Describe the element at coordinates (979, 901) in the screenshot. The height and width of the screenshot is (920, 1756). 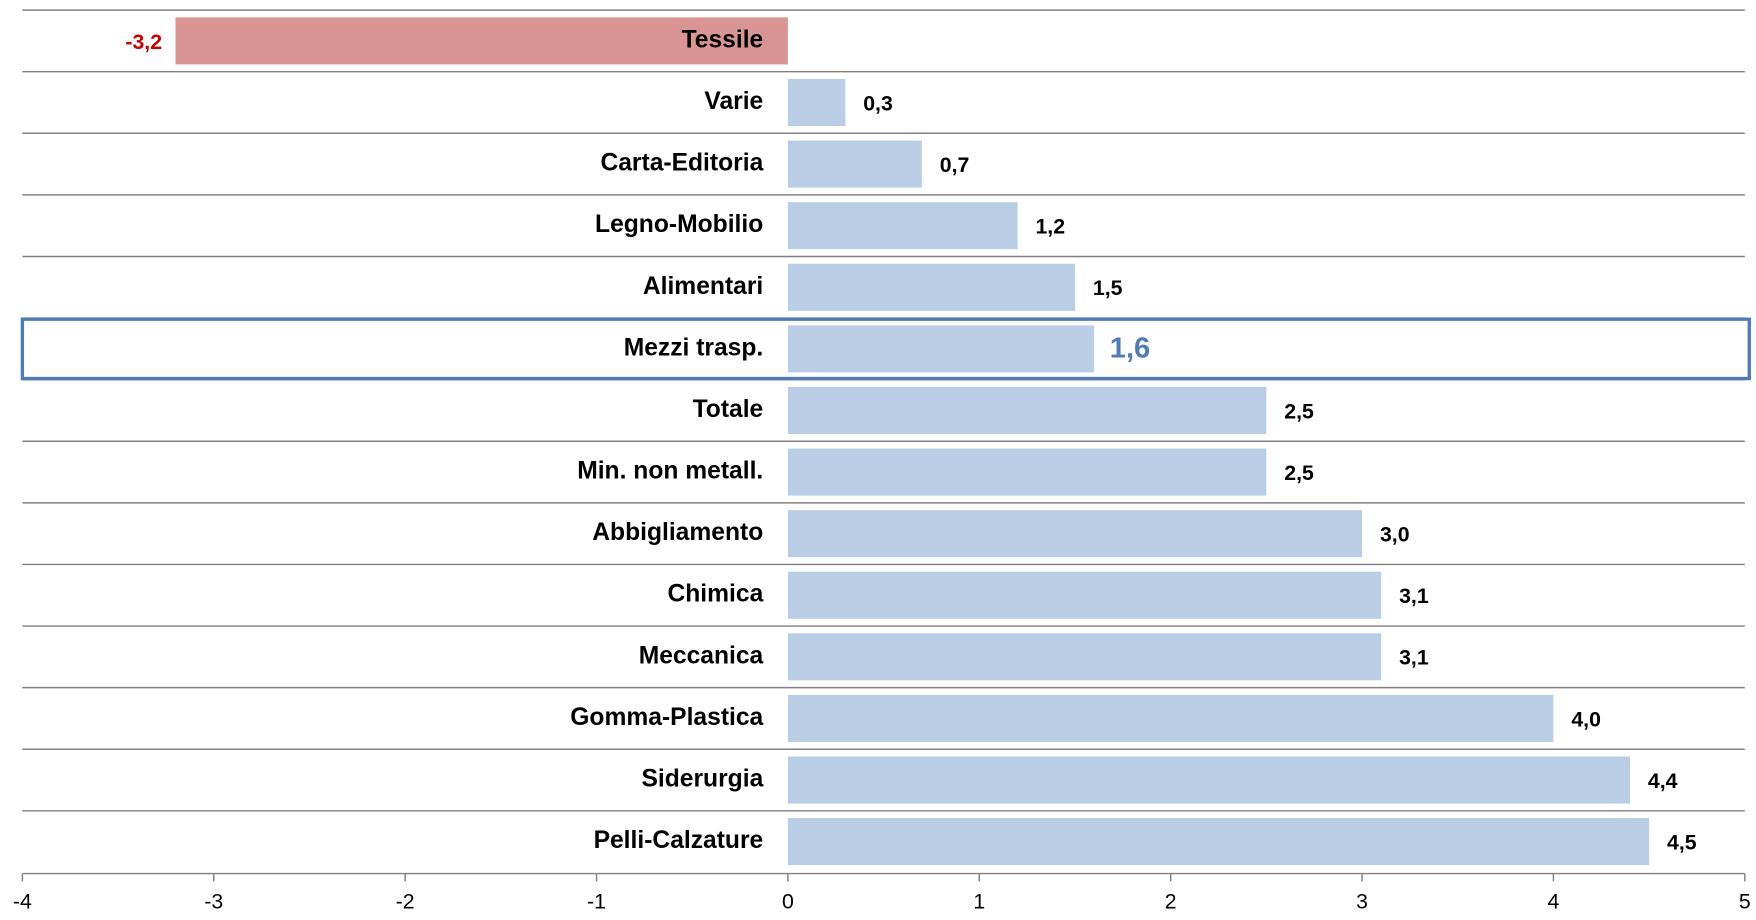
I see `x-tick-label: 1` at that location.